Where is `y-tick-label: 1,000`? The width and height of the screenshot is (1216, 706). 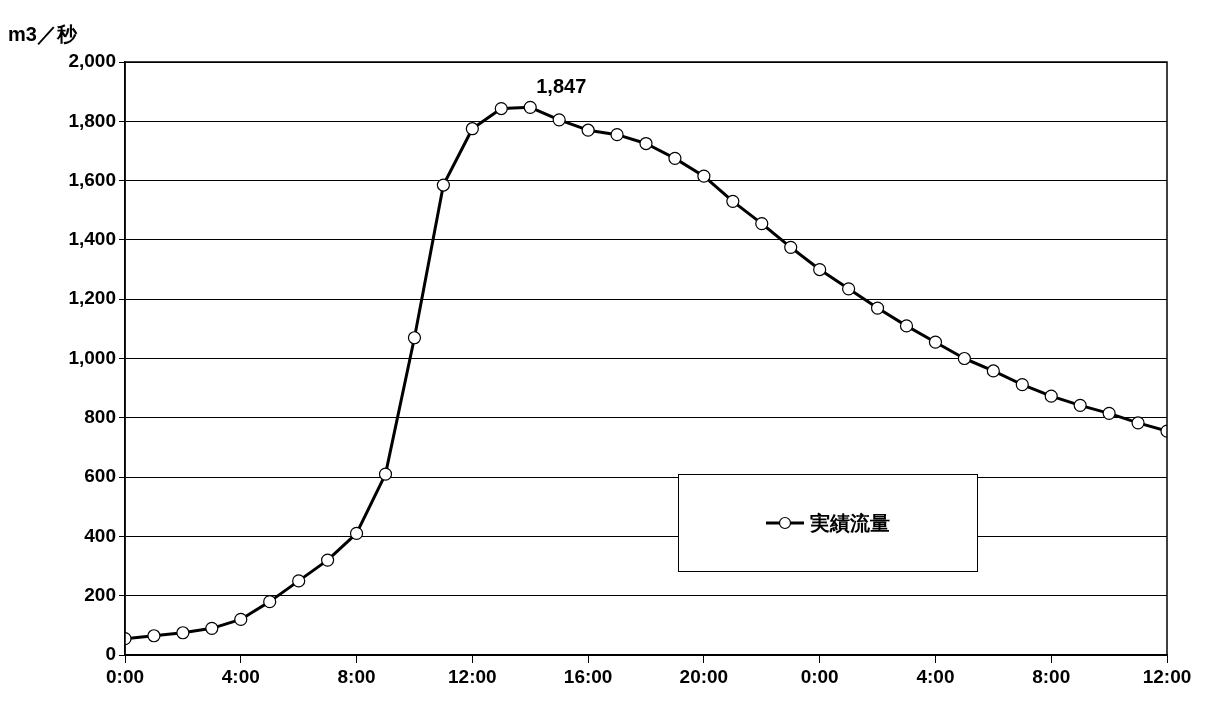 y-tick-label: 1,000 is located at coordinates (92, 357).